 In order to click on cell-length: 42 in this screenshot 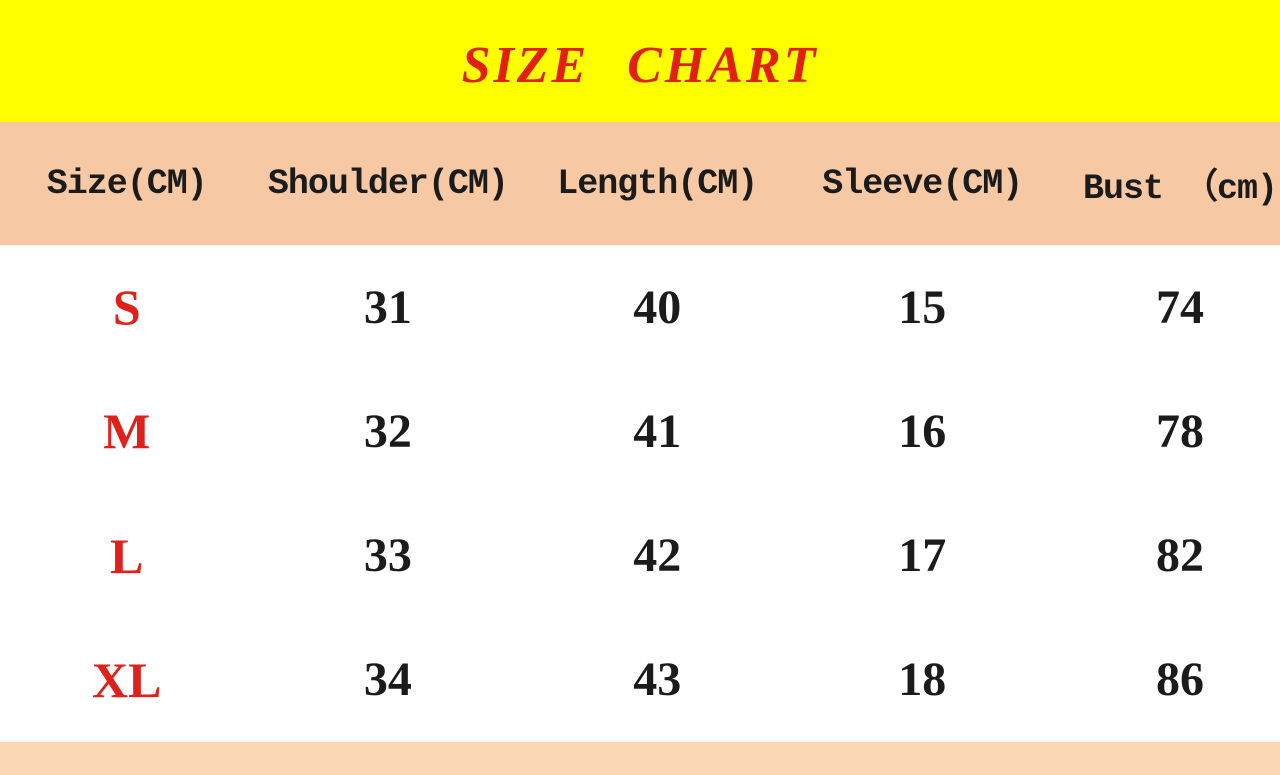, I will do `click(657, 556)`.